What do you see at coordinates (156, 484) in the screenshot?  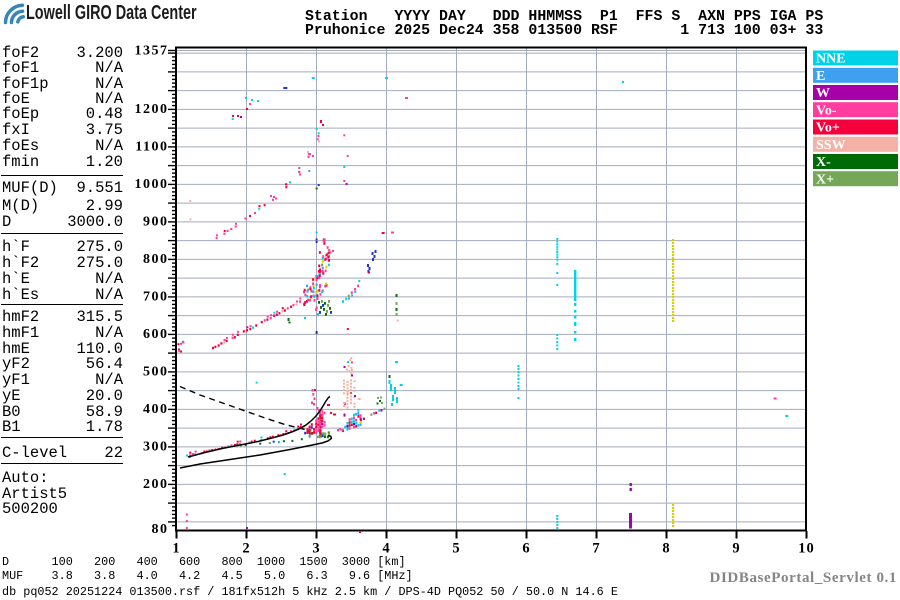 I see `svg-text: 200` at bounding box center [156, 484].